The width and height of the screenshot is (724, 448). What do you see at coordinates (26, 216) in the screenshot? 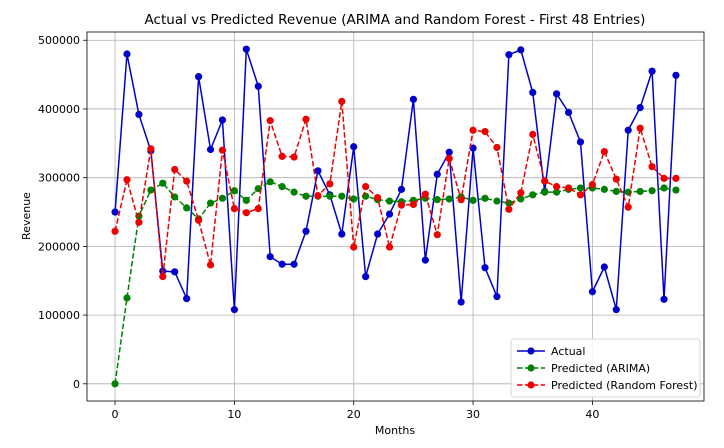
I see `y-axis-label: Revenue` at bounding box center [26, 216].